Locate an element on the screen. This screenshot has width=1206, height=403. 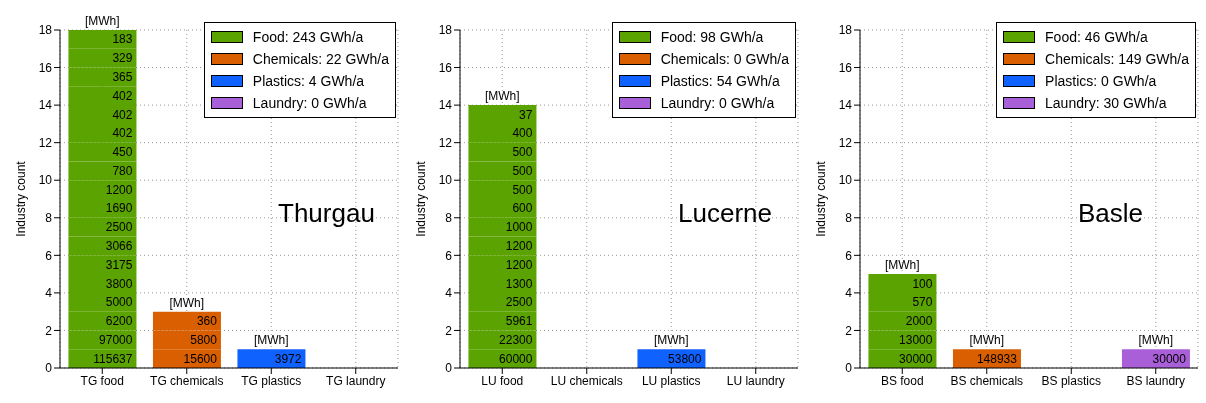
series-label: 60000 is located at coordinates (516, 358).